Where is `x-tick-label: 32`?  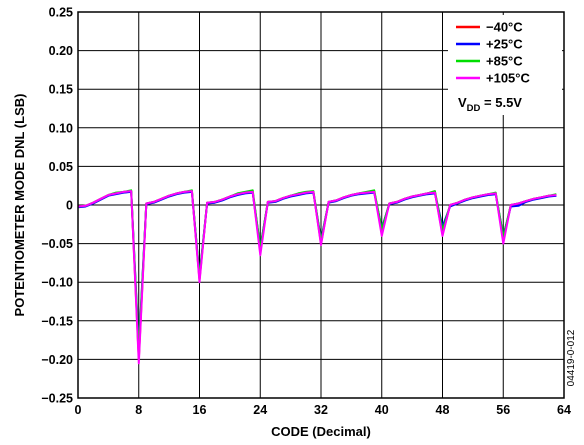
x-tick-label: 32 is located at coordinates (321, 410).